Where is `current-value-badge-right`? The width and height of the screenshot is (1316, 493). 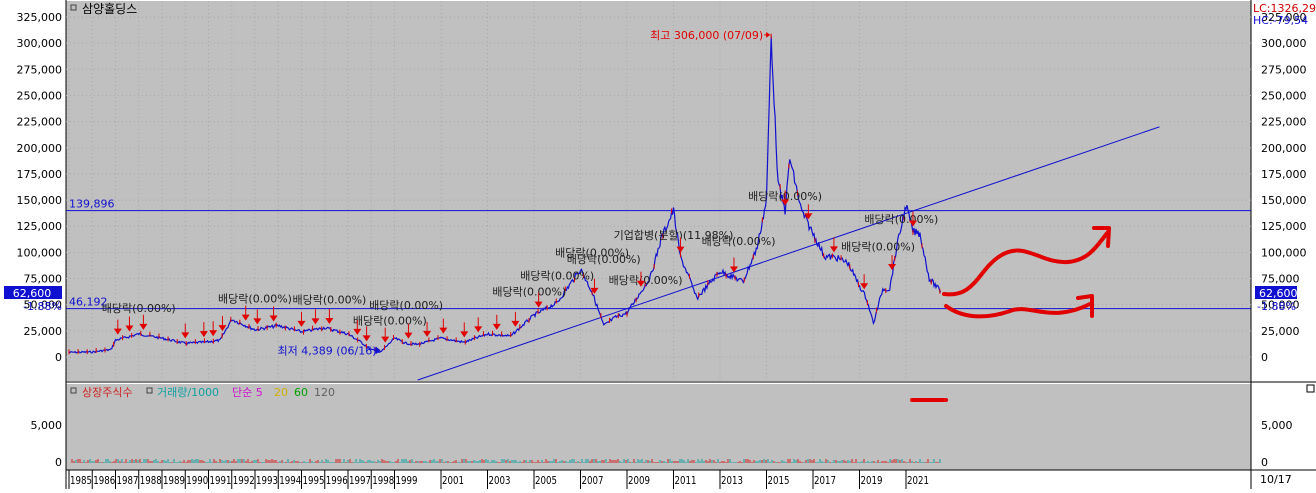 current-value-badge-right is located at coordinates (1276, 292).